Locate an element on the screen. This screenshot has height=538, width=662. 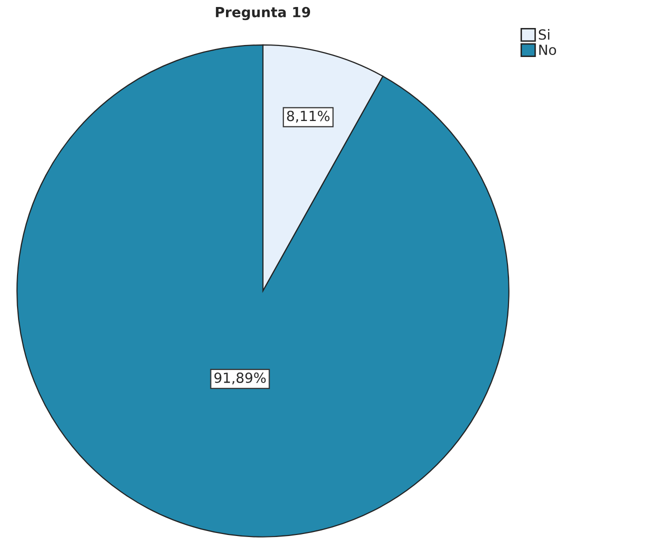
data-label: 8,11% is located at coordinates (308, 116).